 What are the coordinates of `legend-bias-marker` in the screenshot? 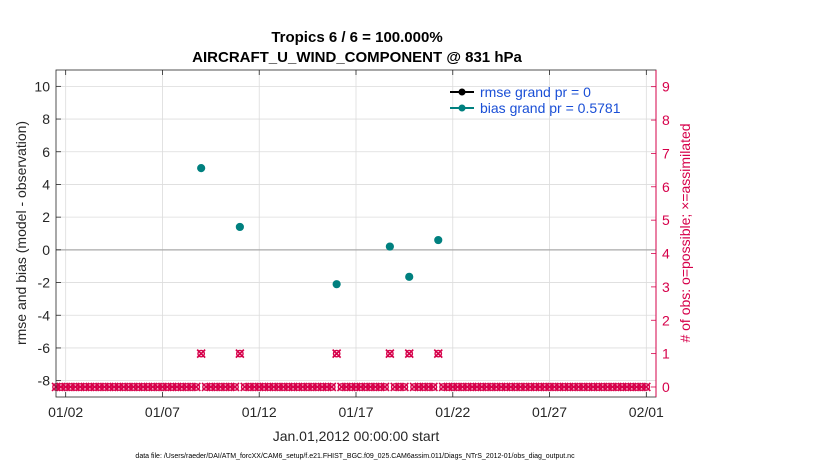 It's located at (462, 108).